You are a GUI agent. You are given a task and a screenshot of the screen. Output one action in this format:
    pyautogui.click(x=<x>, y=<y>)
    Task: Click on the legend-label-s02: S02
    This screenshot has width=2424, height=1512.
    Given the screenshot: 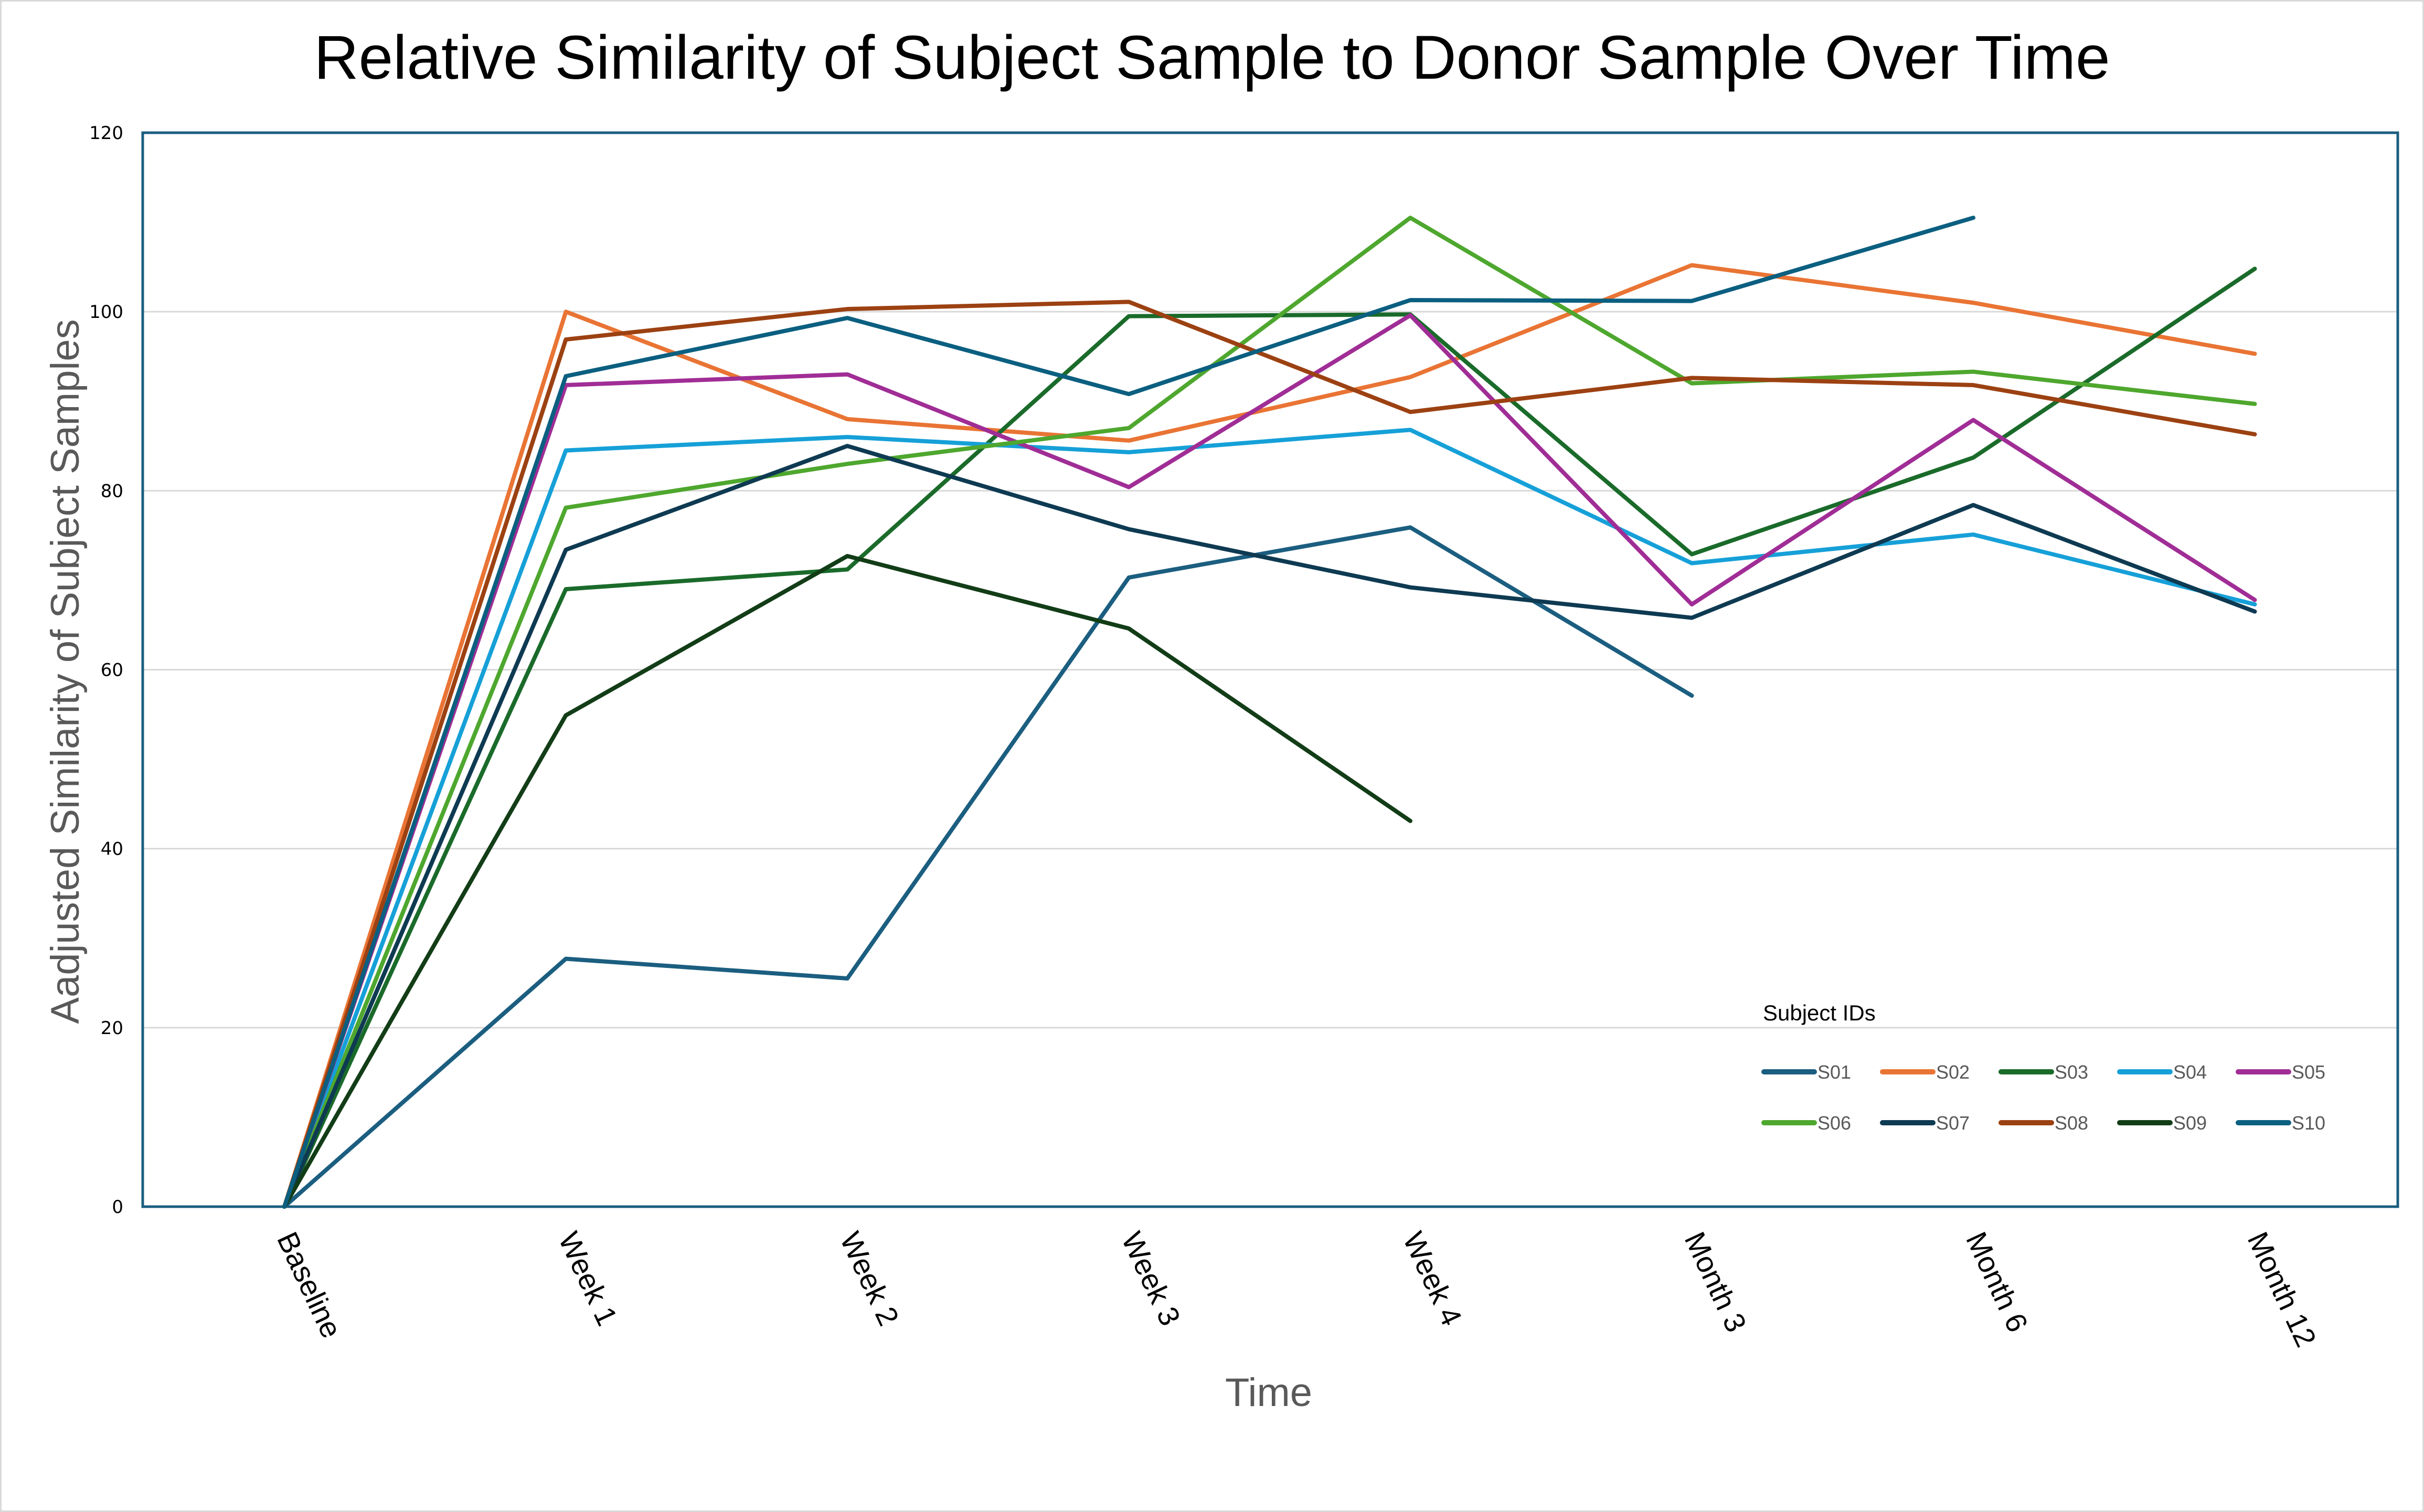 What is the action you would take?
    pyautogui.click(x=1953, y=1072)
    